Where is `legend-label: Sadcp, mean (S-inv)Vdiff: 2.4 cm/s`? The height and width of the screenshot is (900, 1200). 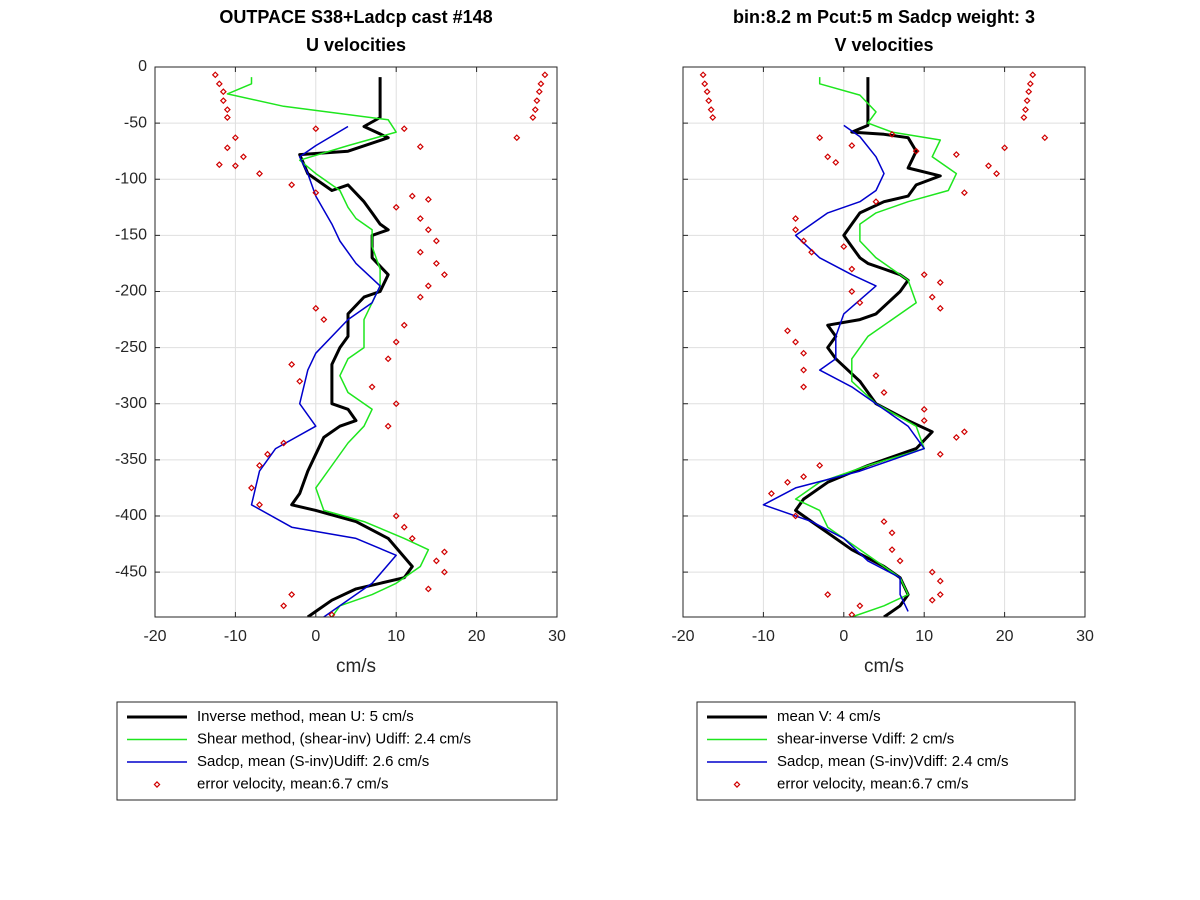 legend-label: Sadcp, mean (S-inv)Vdiff: 2.4 cm/s is located at coordinates (892, 761).